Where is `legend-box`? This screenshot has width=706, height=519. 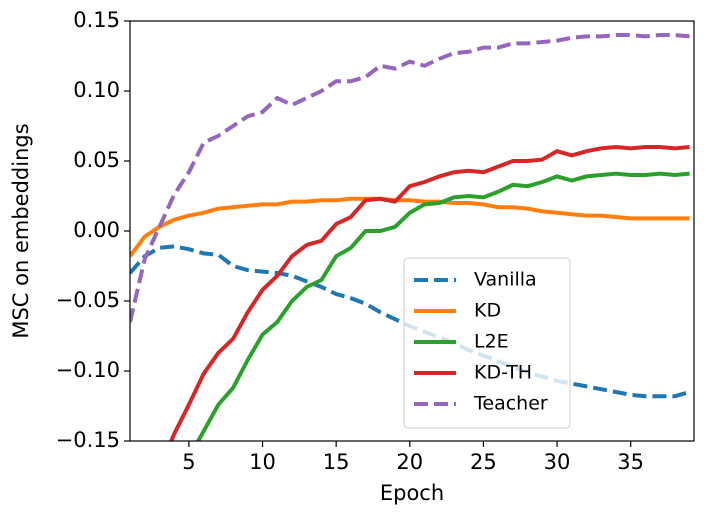
legend-box is located at coordinates (487, 343).